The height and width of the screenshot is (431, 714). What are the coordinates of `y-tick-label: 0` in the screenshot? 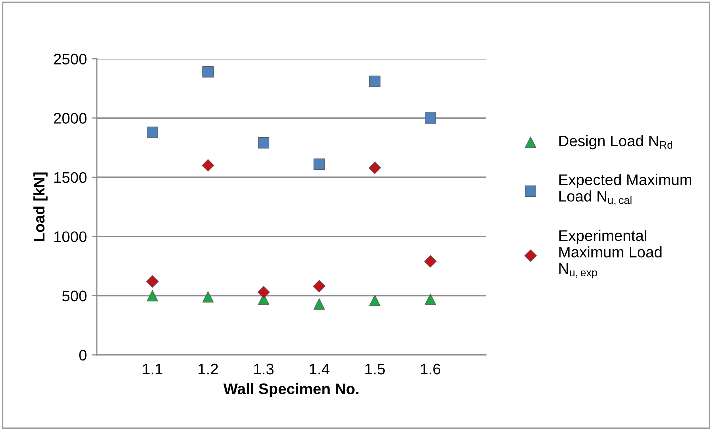 It's located at (83, 355).